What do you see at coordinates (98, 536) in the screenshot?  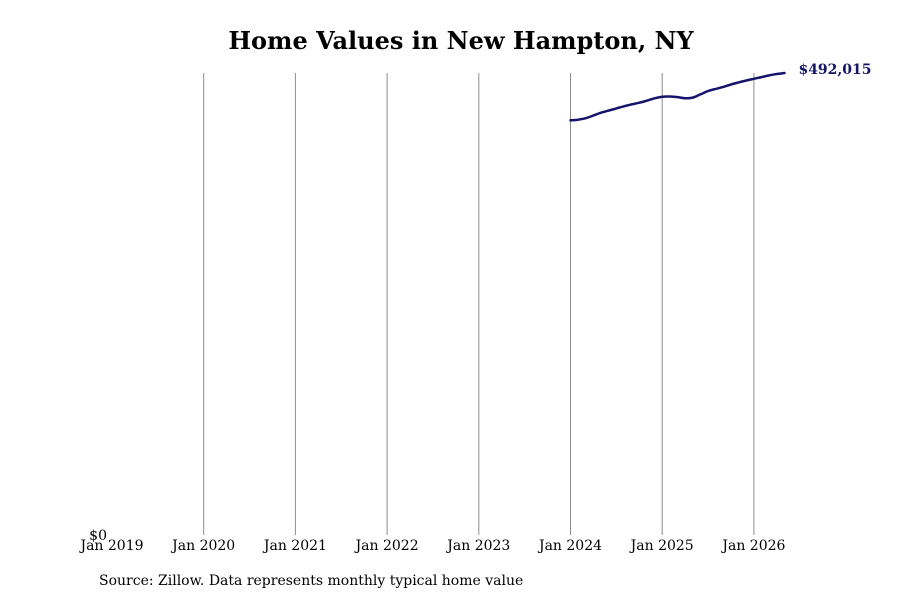 I see `y-tick-label: $0` at bounding box center [98, 536].